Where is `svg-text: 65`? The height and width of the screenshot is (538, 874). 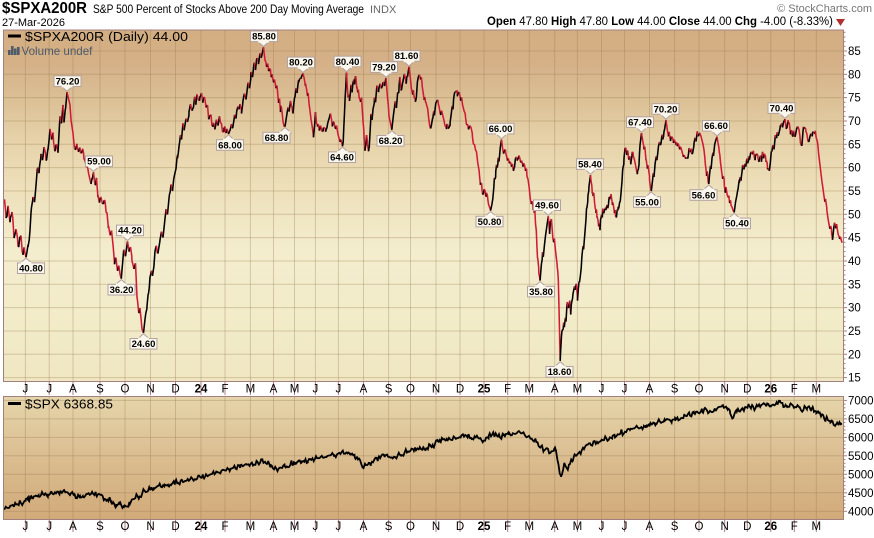 svg-text: 65 is located at coordinates (854, 145).